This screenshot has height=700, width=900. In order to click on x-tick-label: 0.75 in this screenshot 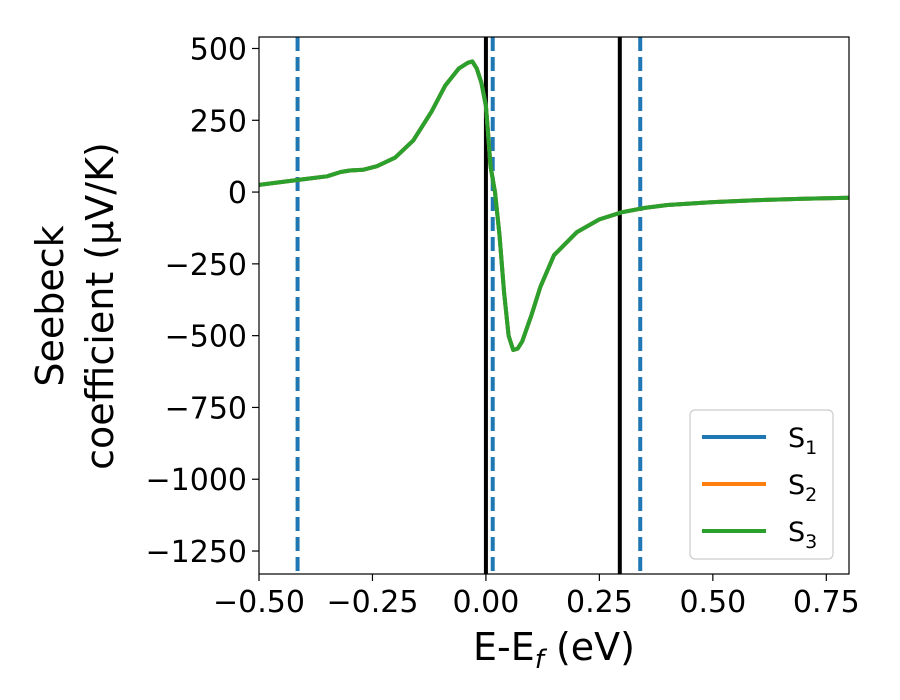, I will do `click(826, 602)`.